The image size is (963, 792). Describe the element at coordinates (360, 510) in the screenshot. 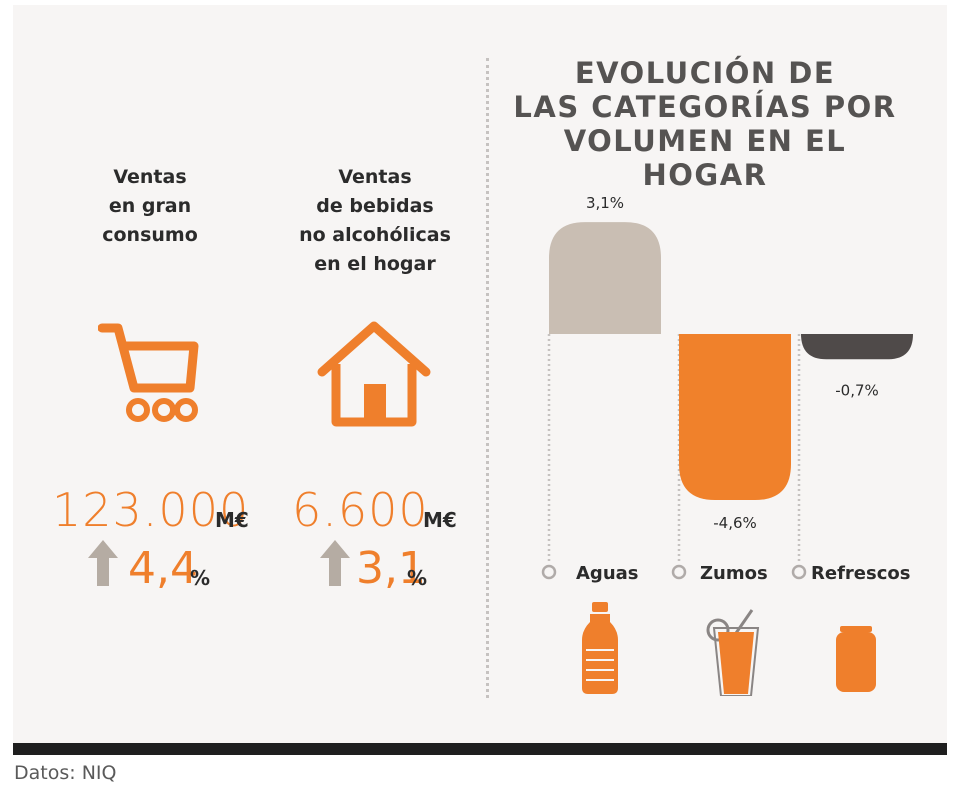

I see `beverages-value: 6.600` at that location.